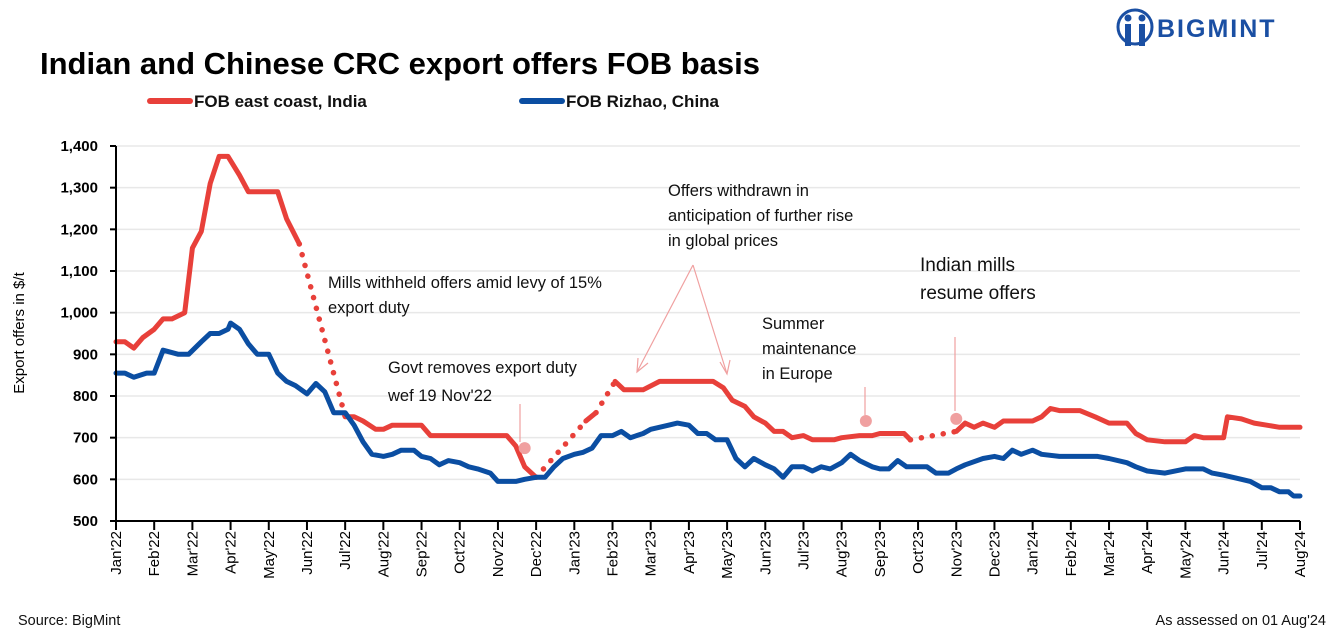 The width and height of the screenshot is (1340, 633). I want to click on x-tick-label: Apr'23, so click(689, 552).